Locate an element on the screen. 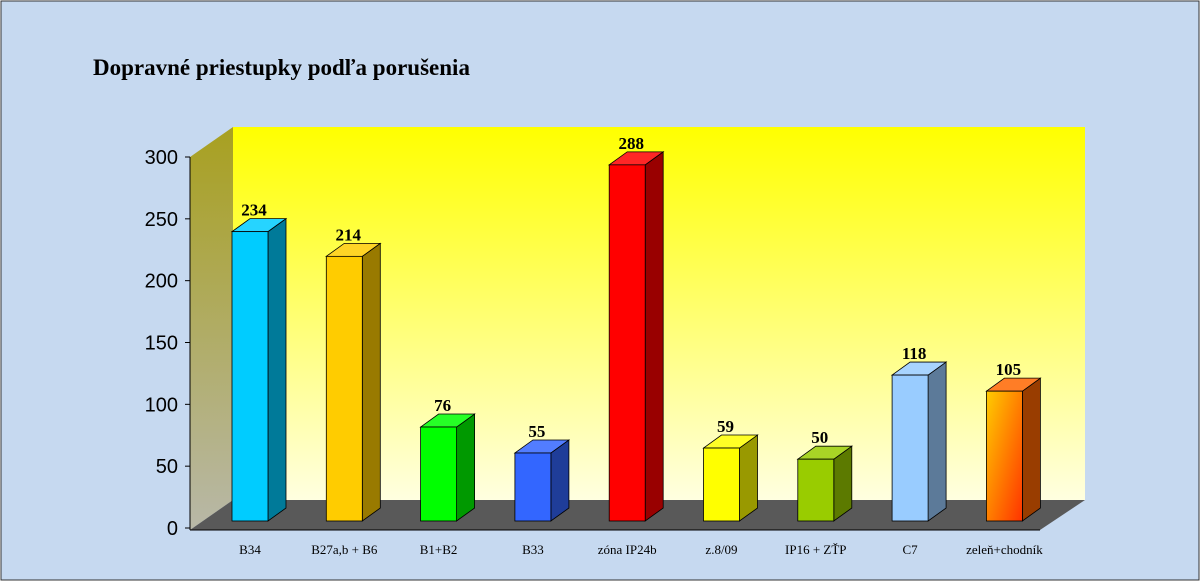  side-wall is located at coordinates (211, 328).